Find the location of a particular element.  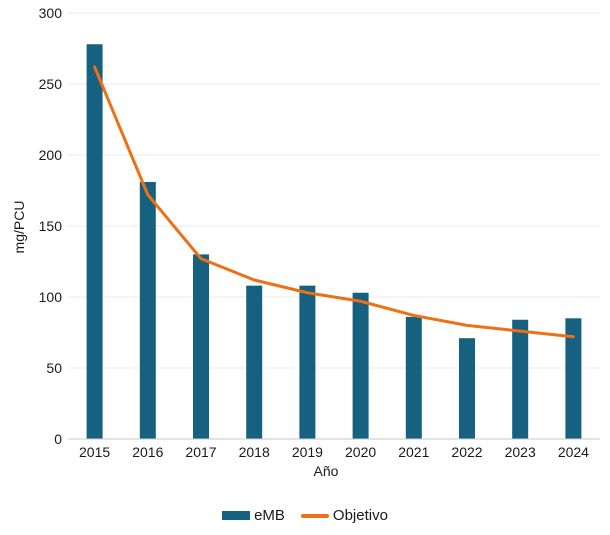

objetivo-line-swatch-icon is located at coordinates (314, 515).